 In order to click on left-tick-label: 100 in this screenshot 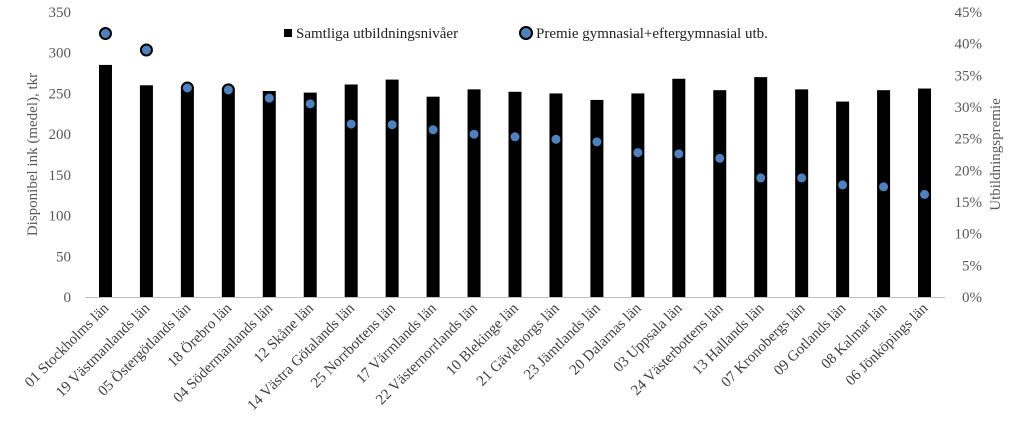, I will do `click(60, 217)`.